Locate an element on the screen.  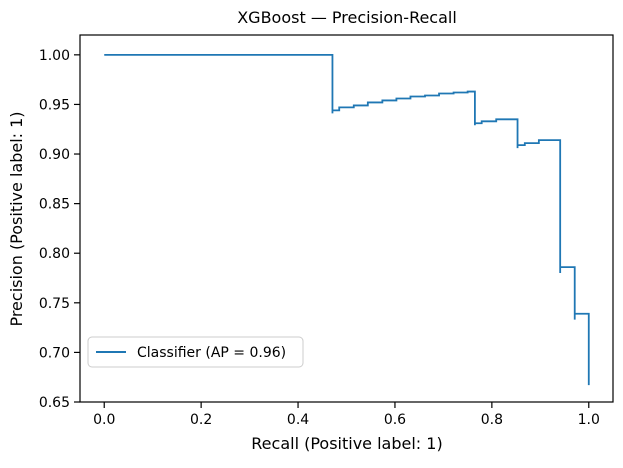
chart-title: XGBoost — Precision-Recall is located at coordinates (347, 17).